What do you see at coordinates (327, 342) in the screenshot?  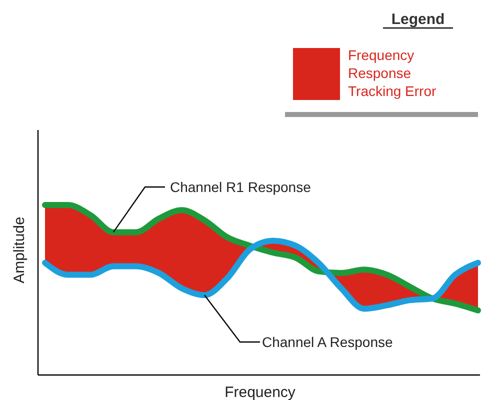 I see `text: Channel A Response` at bounding box center [327, 342].